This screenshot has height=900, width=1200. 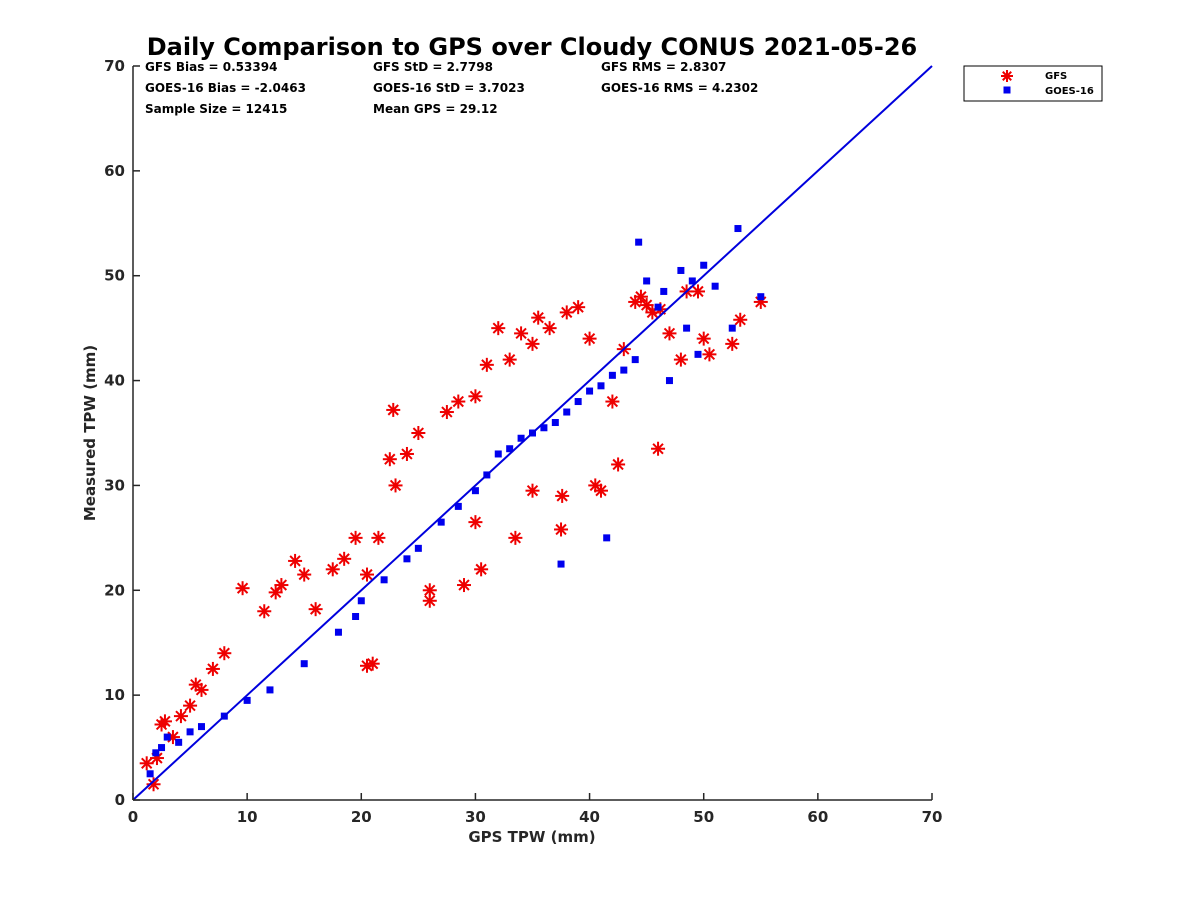 I want to click on y-tick-label: 60, so click(x=114, y=171).